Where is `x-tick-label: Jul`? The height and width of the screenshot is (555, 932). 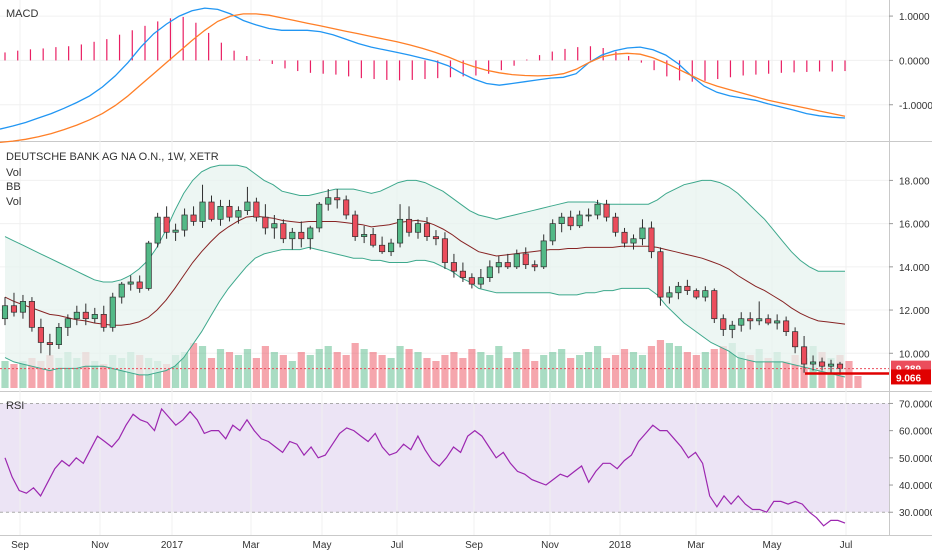
x-tick-label: Jul is located at coordinates (846, 545).